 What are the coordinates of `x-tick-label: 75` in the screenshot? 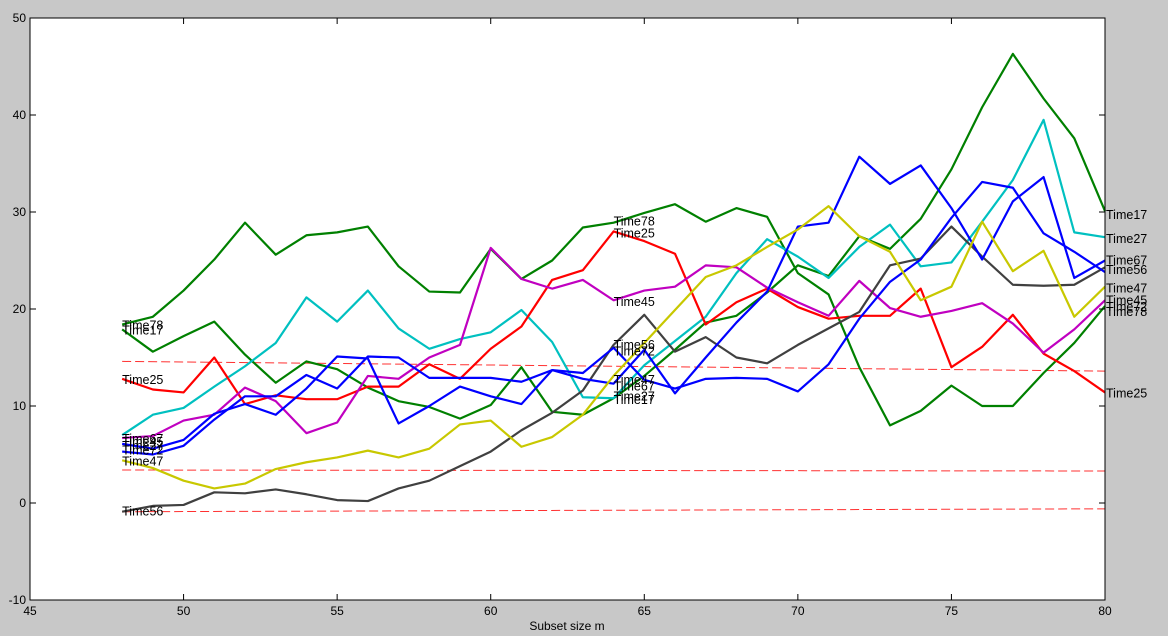 It's located at (952, 611).